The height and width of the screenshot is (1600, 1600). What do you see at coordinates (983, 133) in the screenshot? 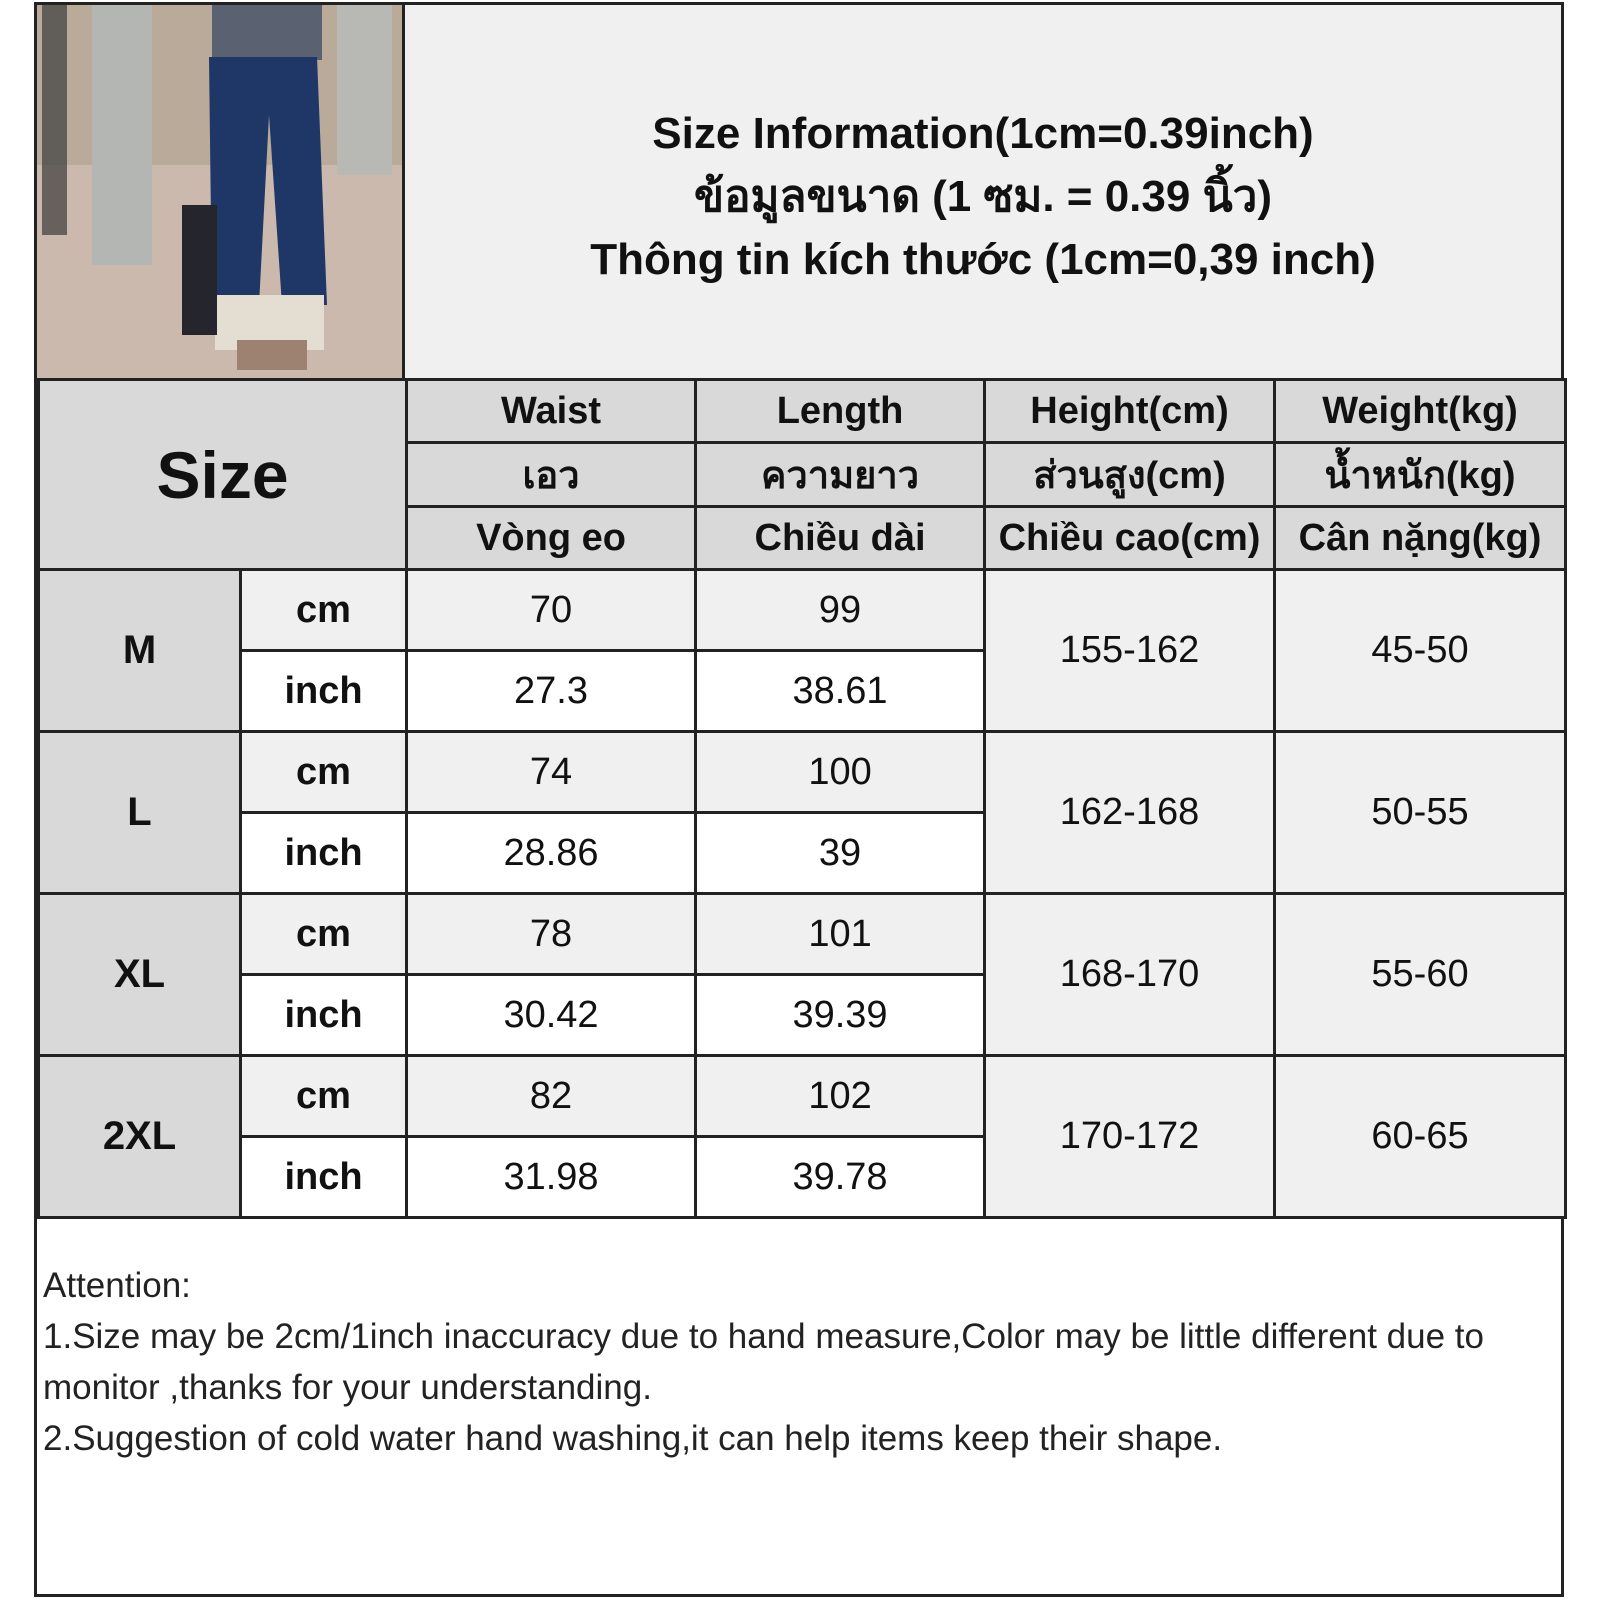
I see `title-english: Size Information(1cm=0.39inch)` at bounding box center [983, 133].